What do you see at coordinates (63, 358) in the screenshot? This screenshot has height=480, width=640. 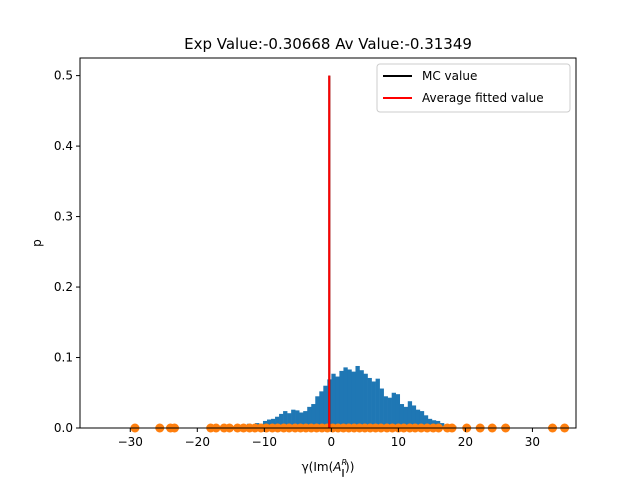 I see `y-tick-label: 0.1` at bounding box center [63, 358].